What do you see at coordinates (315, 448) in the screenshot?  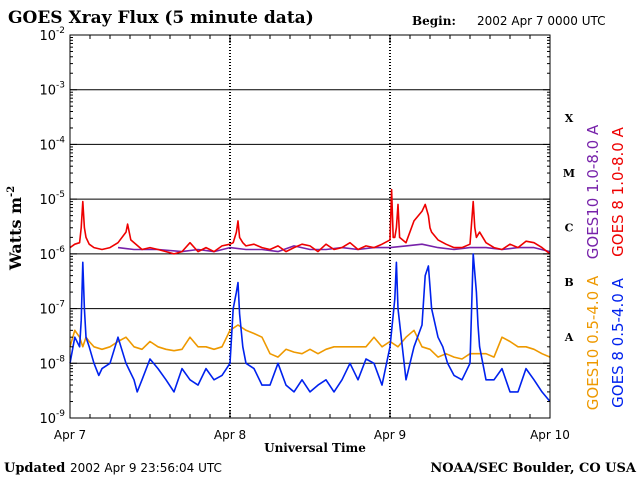 I see `x-axis-label: Universal Time` at bounding box center [315, 448].